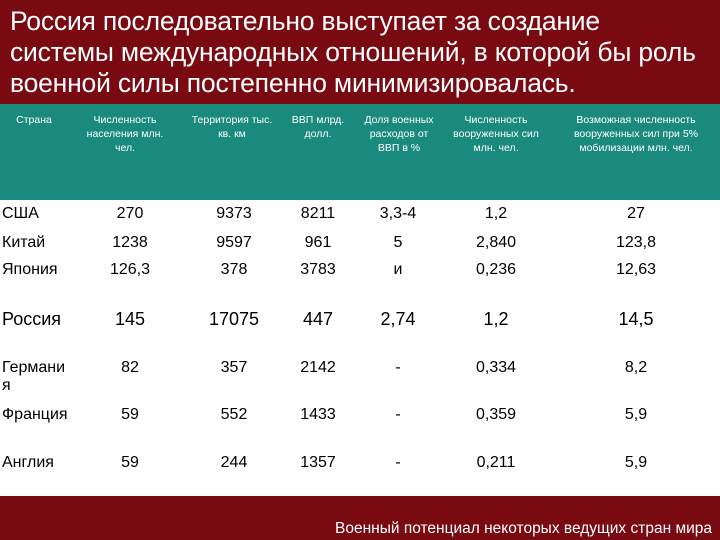  What do you see at coordinates (24, 242) in the screenshot?
I see `country-cell: Китай` at bounding box center [24, 242].